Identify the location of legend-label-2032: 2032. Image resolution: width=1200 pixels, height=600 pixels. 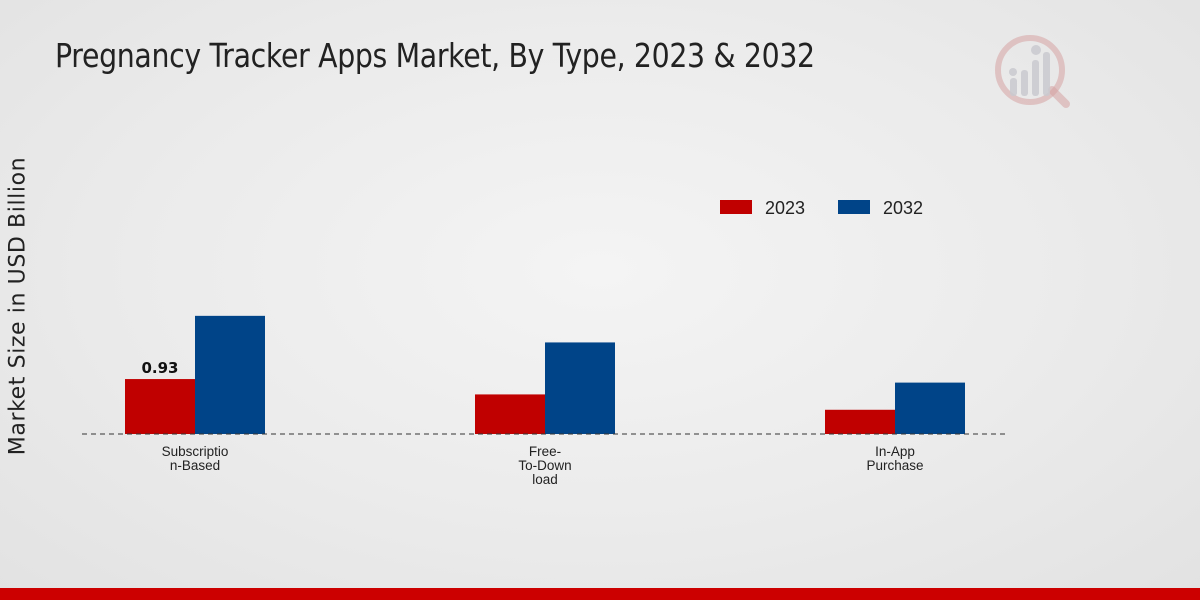
(903, 208).